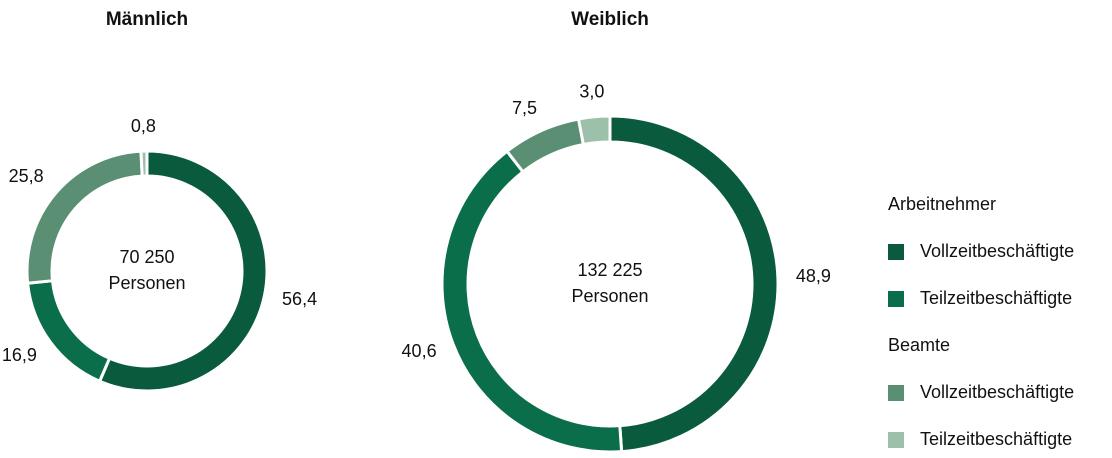 This screenshot has width=1112, height=458. Describe the element at coordinates (143, 126) in the screenshot. I see `data-label: 0,8` at that location.